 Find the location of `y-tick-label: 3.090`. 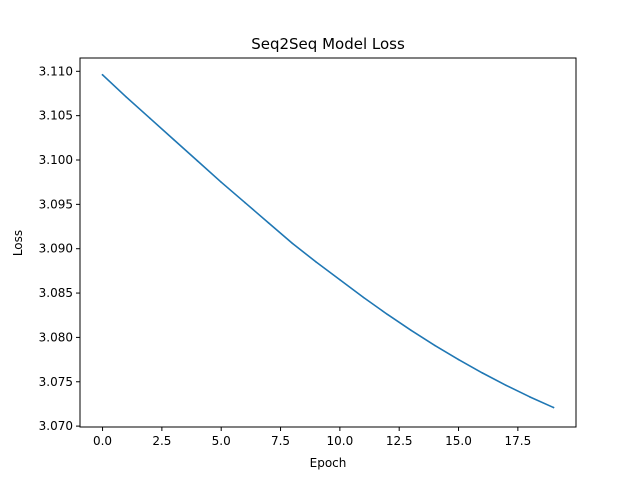

y-tick-label: 3.090 is located at coordinates (56, 249).